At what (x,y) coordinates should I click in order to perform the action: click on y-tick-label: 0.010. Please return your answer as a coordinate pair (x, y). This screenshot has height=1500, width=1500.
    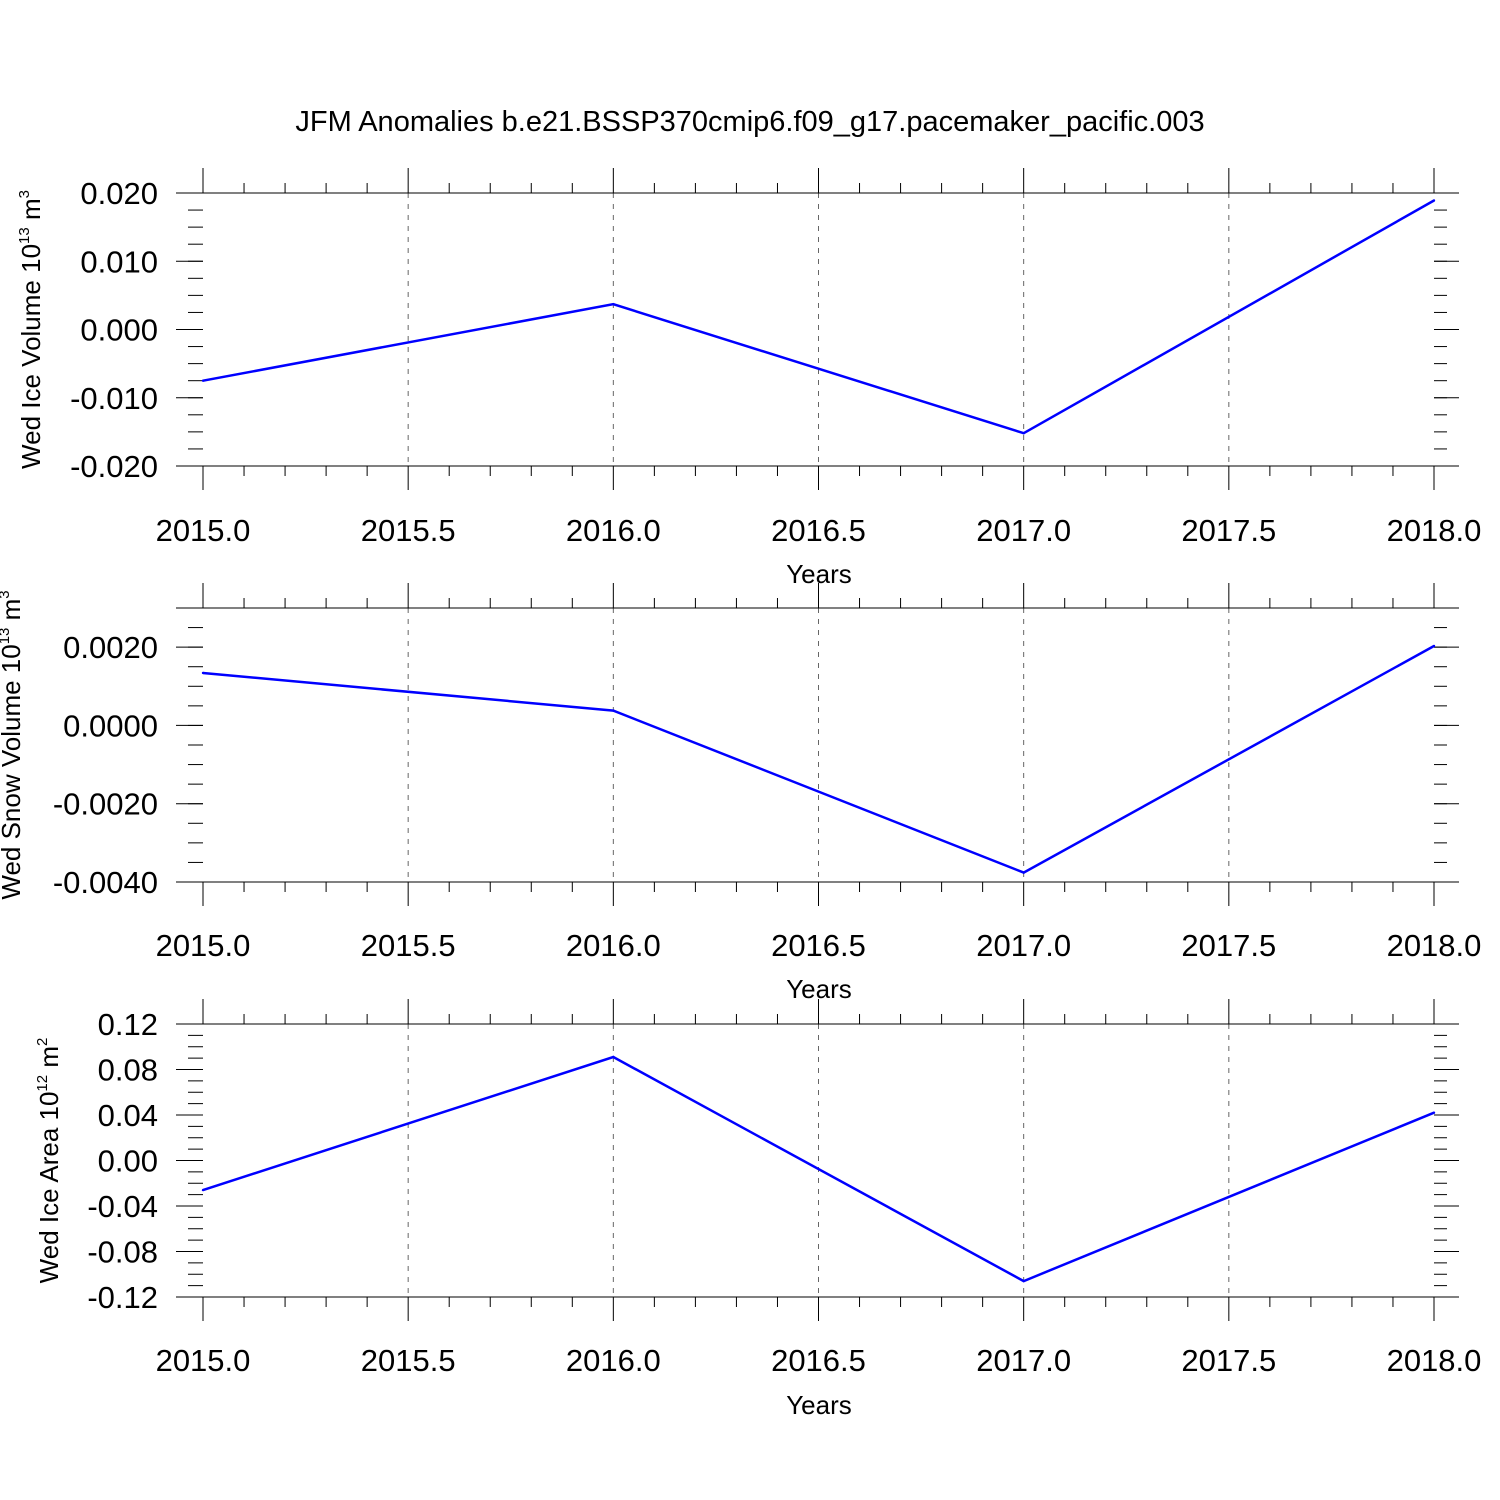
    Looking at the image, I should click on (119, 261).